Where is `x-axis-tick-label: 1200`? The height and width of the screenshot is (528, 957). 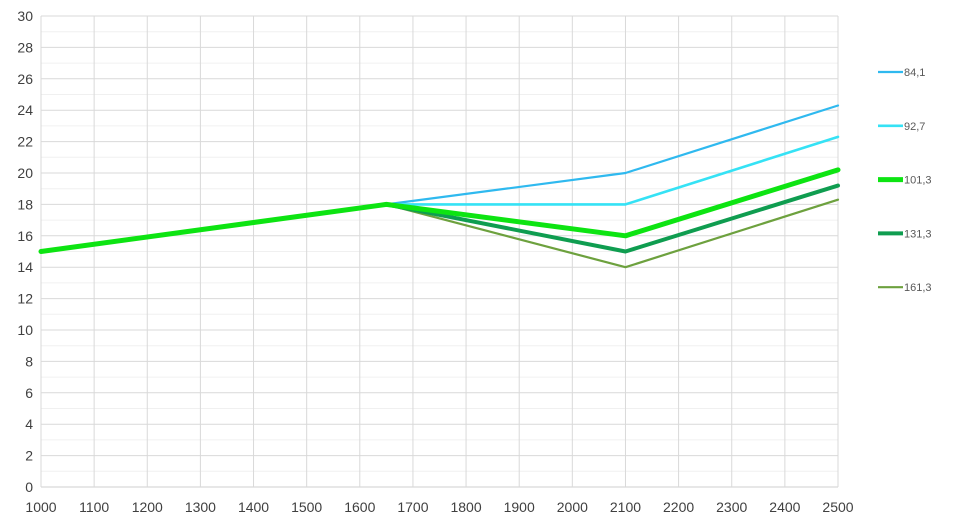 x-axis-tick-label: 1200 is located at coordinates (147, 507).